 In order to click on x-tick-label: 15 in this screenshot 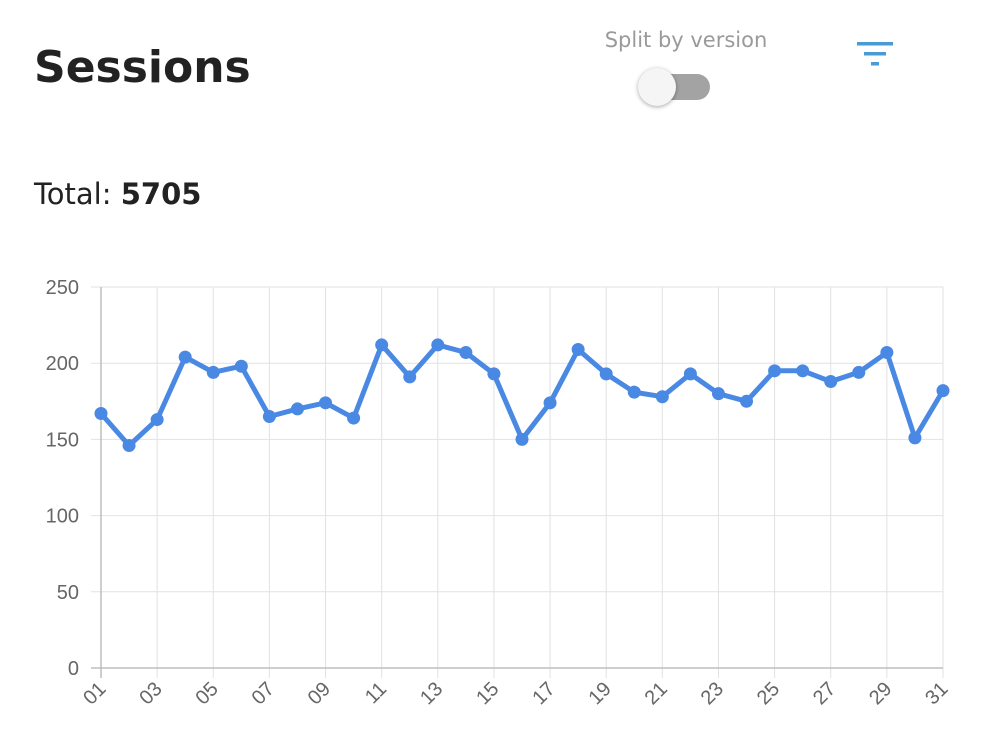, I will do `click(487, 693)`.